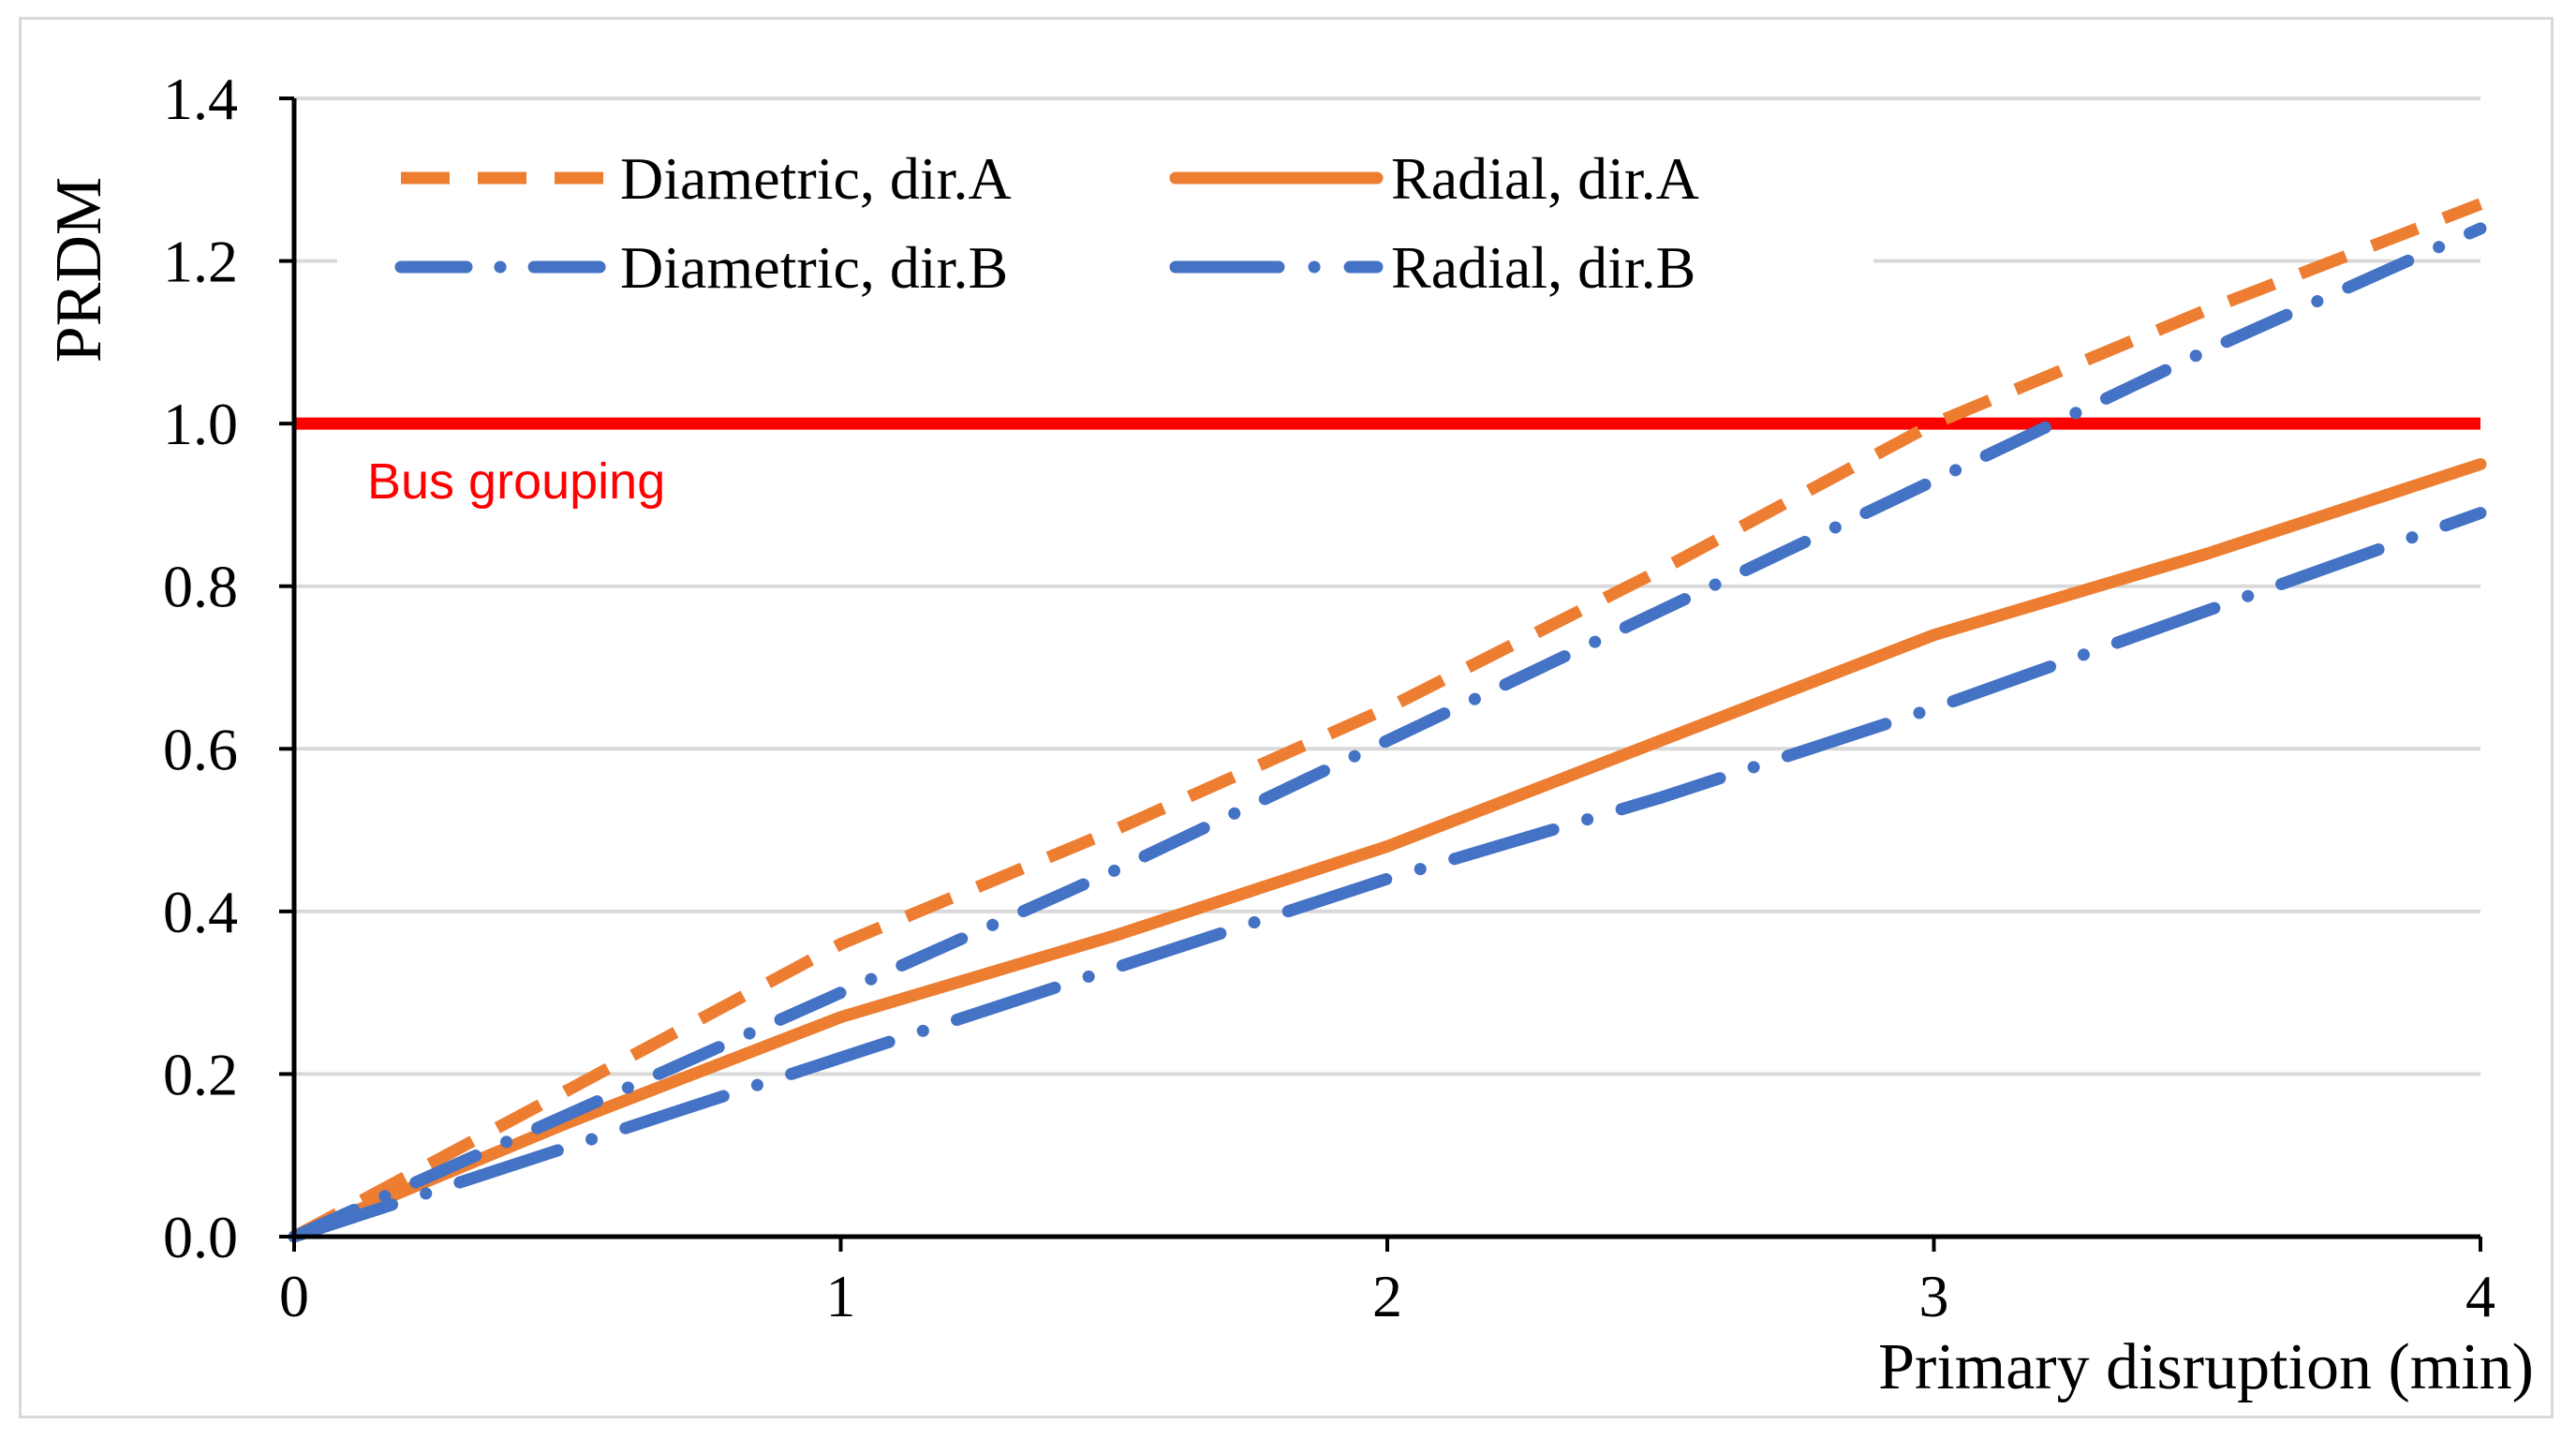 The image size is (2576, 1439). I want to click on x-tick-label: 2, so click(1387, 1296).